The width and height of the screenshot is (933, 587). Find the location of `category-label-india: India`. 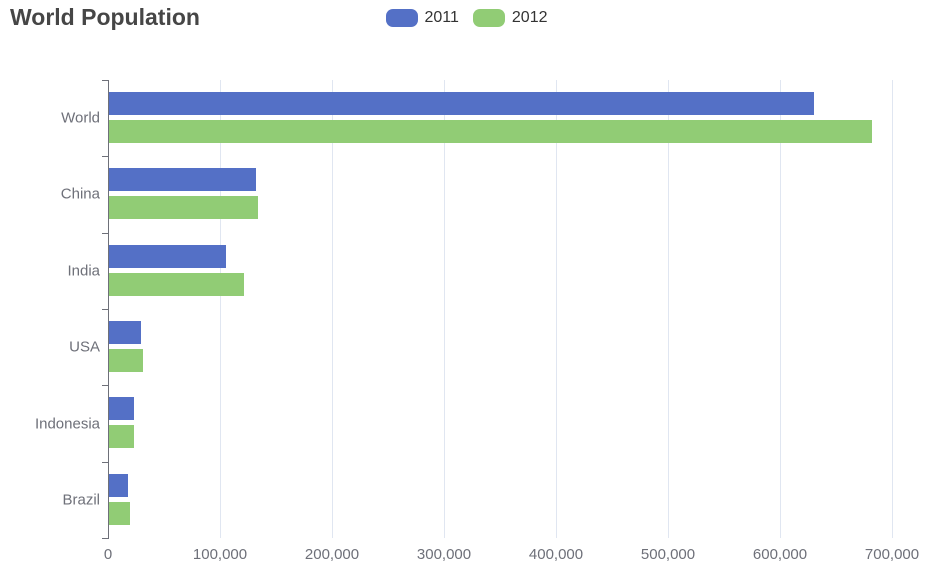

category-label-india: India is located at coordinates (83, 271).